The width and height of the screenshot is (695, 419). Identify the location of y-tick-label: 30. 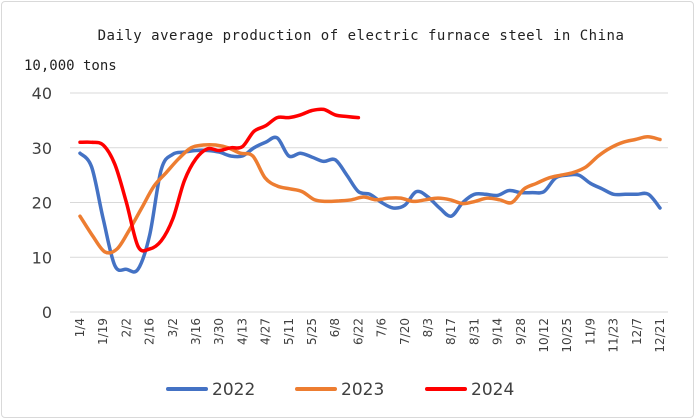
(42, 148).